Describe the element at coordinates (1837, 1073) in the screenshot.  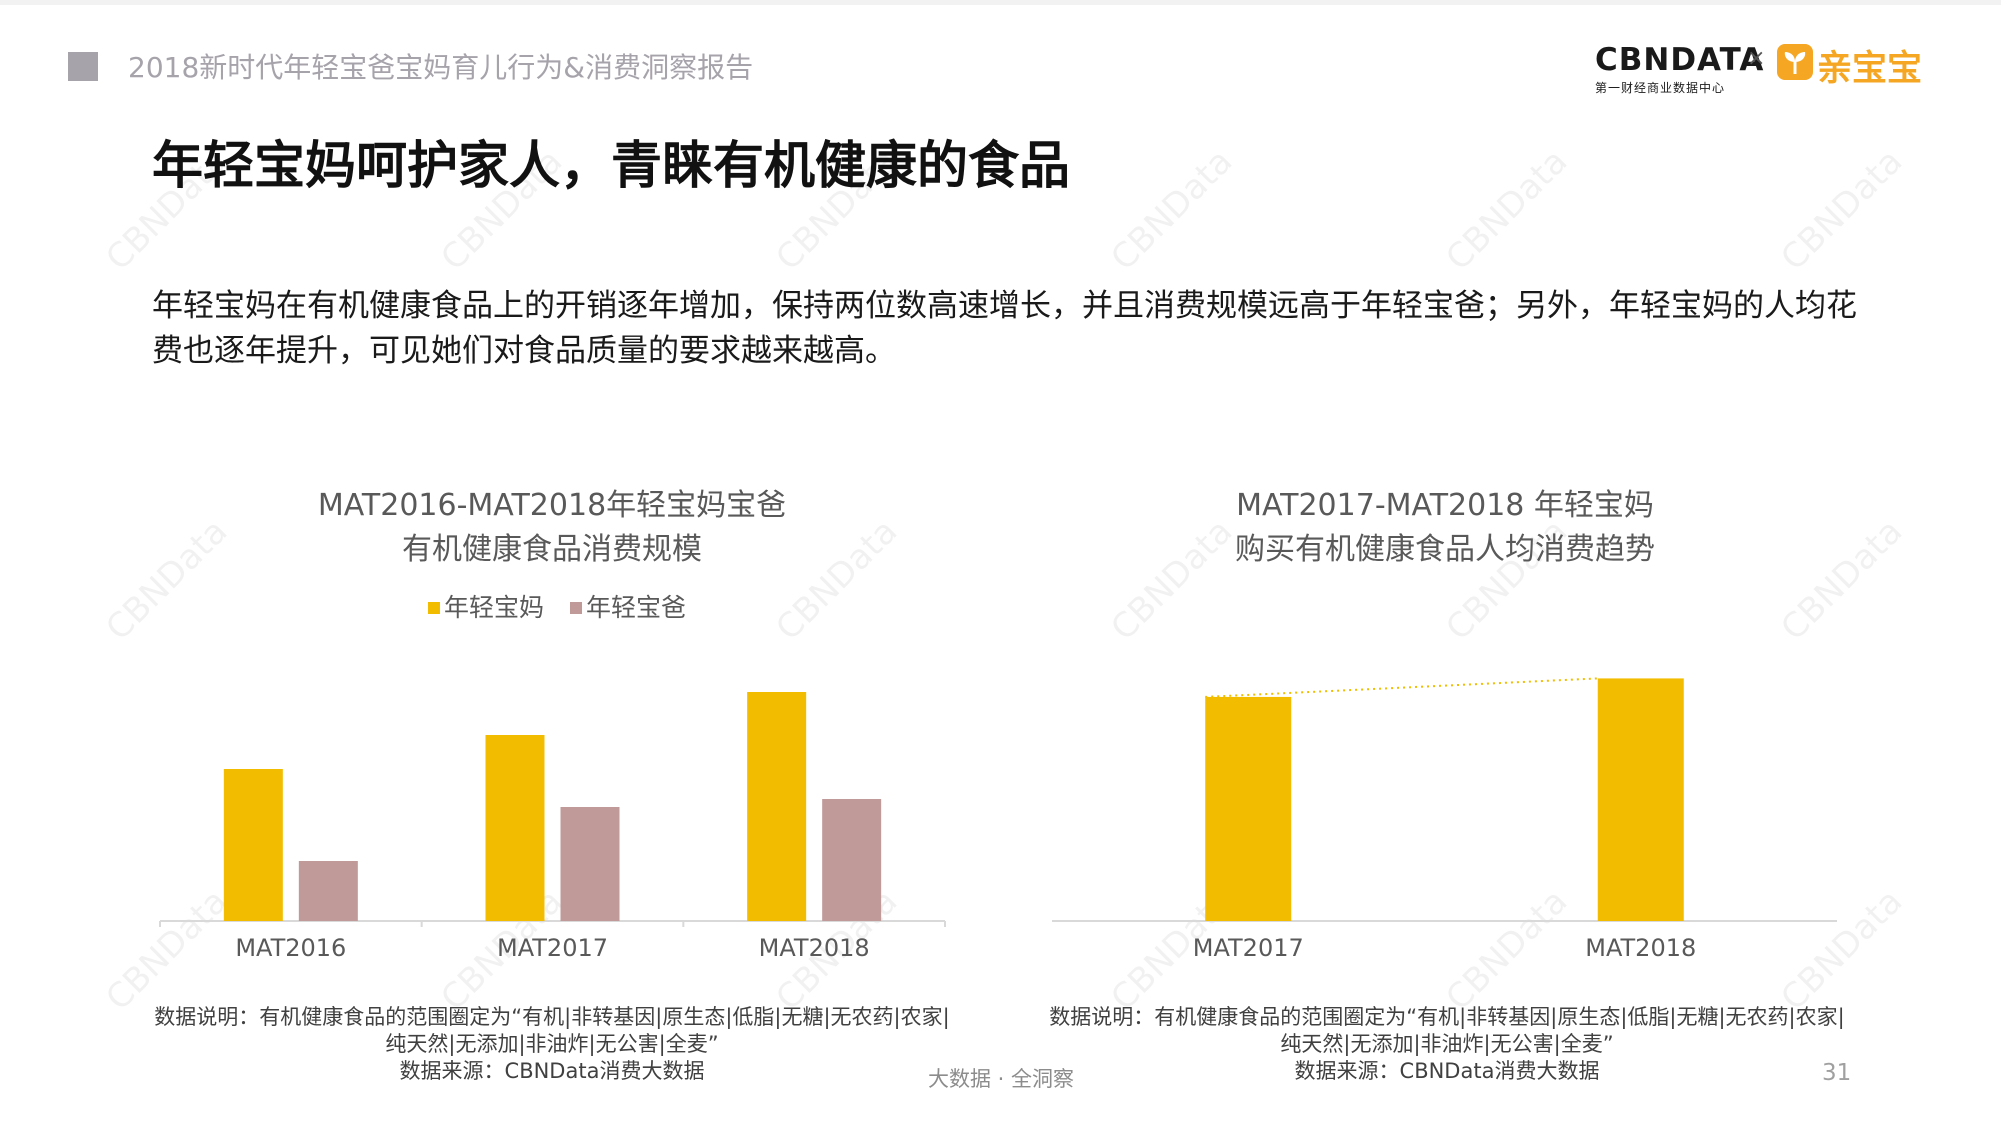
I see `page-number: 31` at that location.